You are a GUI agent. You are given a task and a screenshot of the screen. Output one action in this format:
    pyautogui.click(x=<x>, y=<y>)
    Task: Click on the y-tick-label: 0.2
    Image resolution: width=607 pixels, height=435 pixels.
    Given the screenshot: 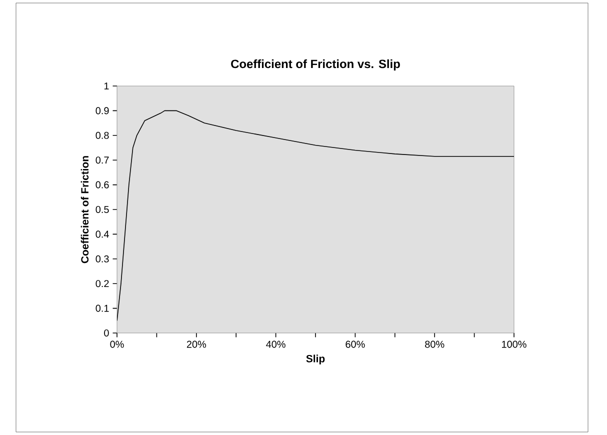 What is the action you would take?
    pyautogui.click(x=102, y=284)
    